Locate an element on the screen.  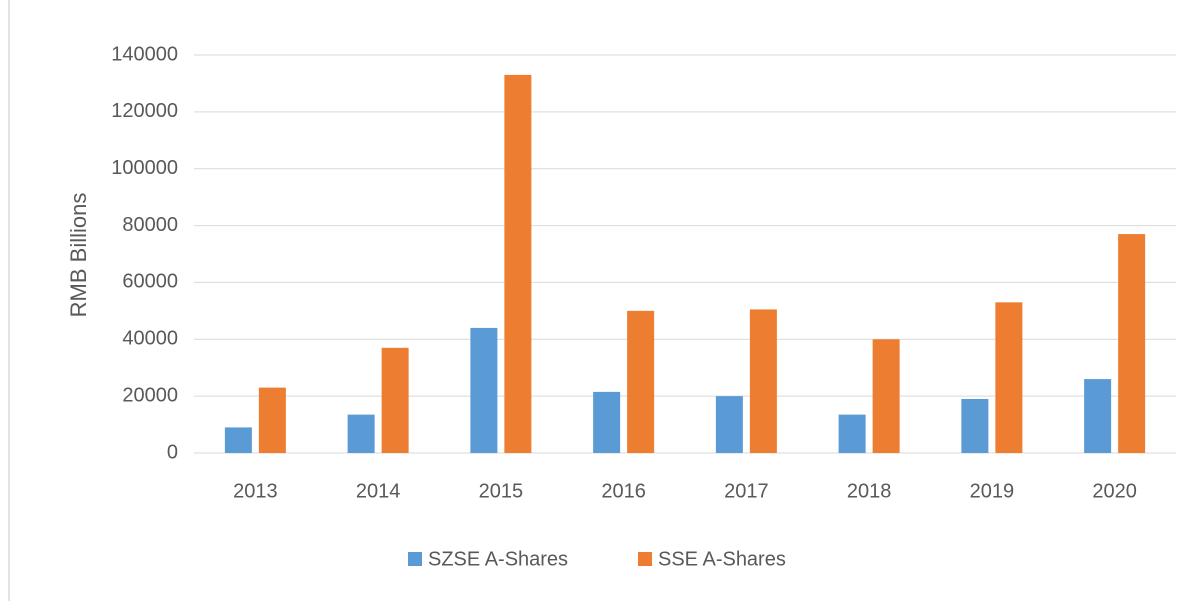
x-tick-label: 2020 is located at coordinates (1114, 491).